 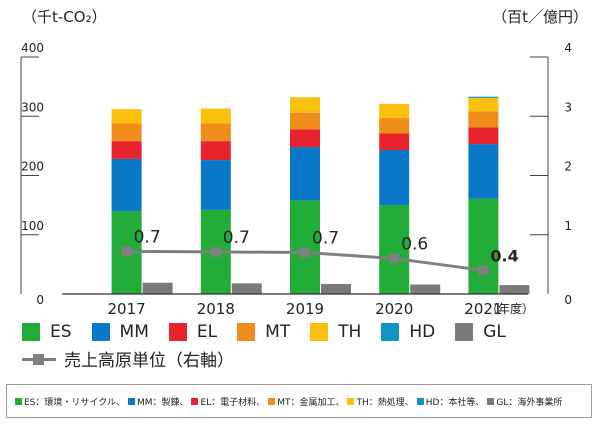 What do you see at coordinates (134, 332) in the screenshot?
I see `legend-label: MM` at bounding box center [134, 332].